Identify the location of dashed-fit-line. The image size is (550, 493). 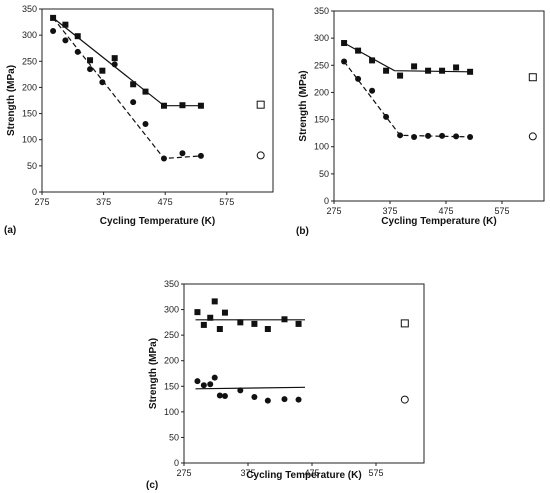
(407, 99).